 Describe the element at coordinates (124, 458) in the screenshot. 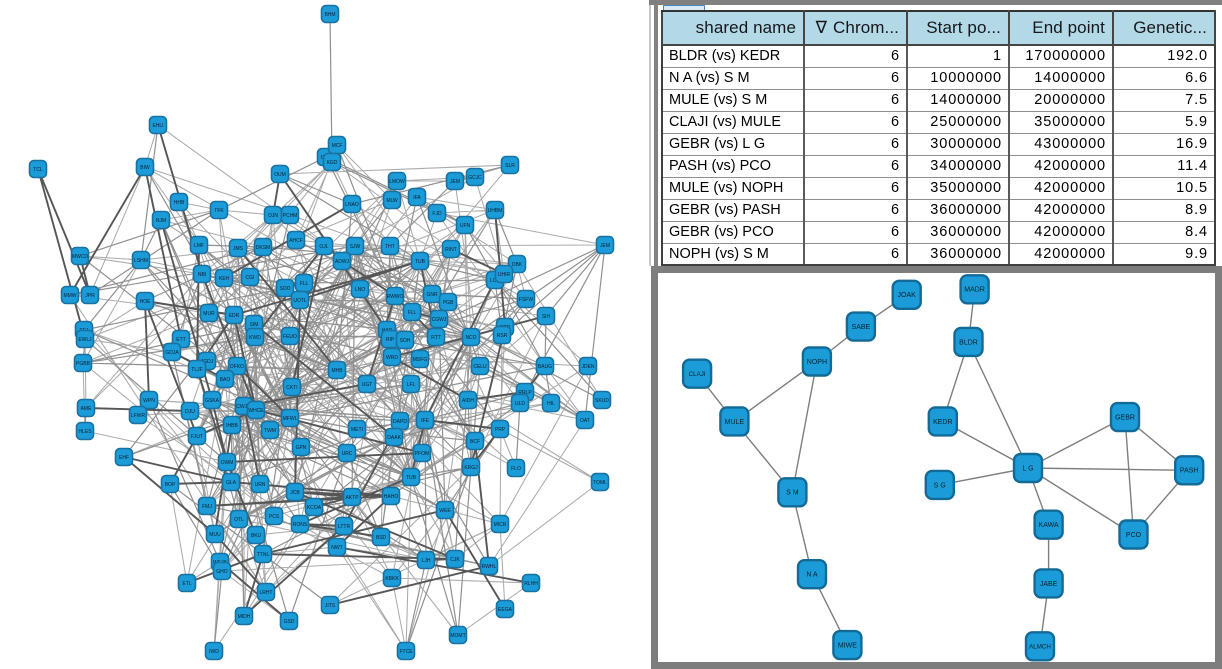

I see `svg-text: EHF` at that location.